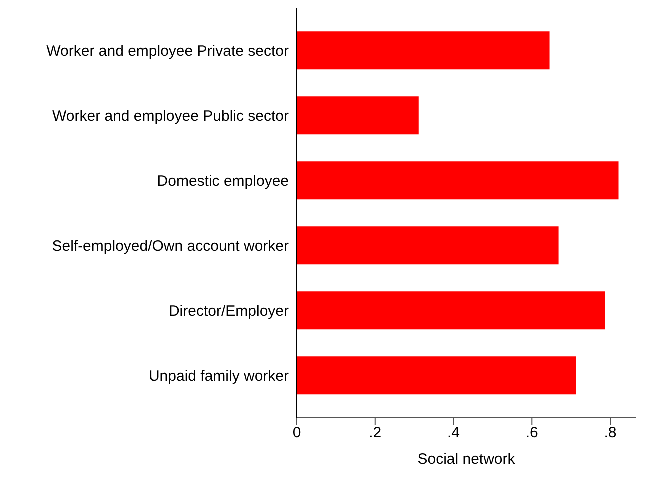  What do you see at coordinates (532, 433) in the screenshot?
I see `x-tick-label: .6` at bounding box center [532, 433].